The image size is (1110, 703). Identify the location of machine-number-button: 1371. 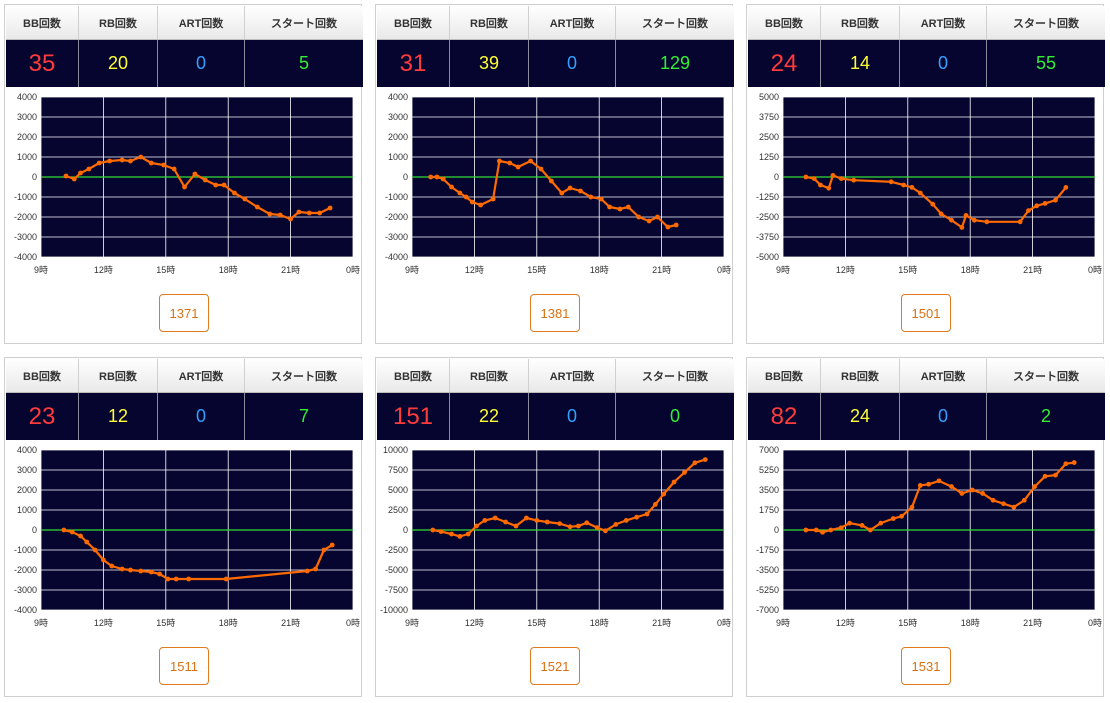
(184, 313).